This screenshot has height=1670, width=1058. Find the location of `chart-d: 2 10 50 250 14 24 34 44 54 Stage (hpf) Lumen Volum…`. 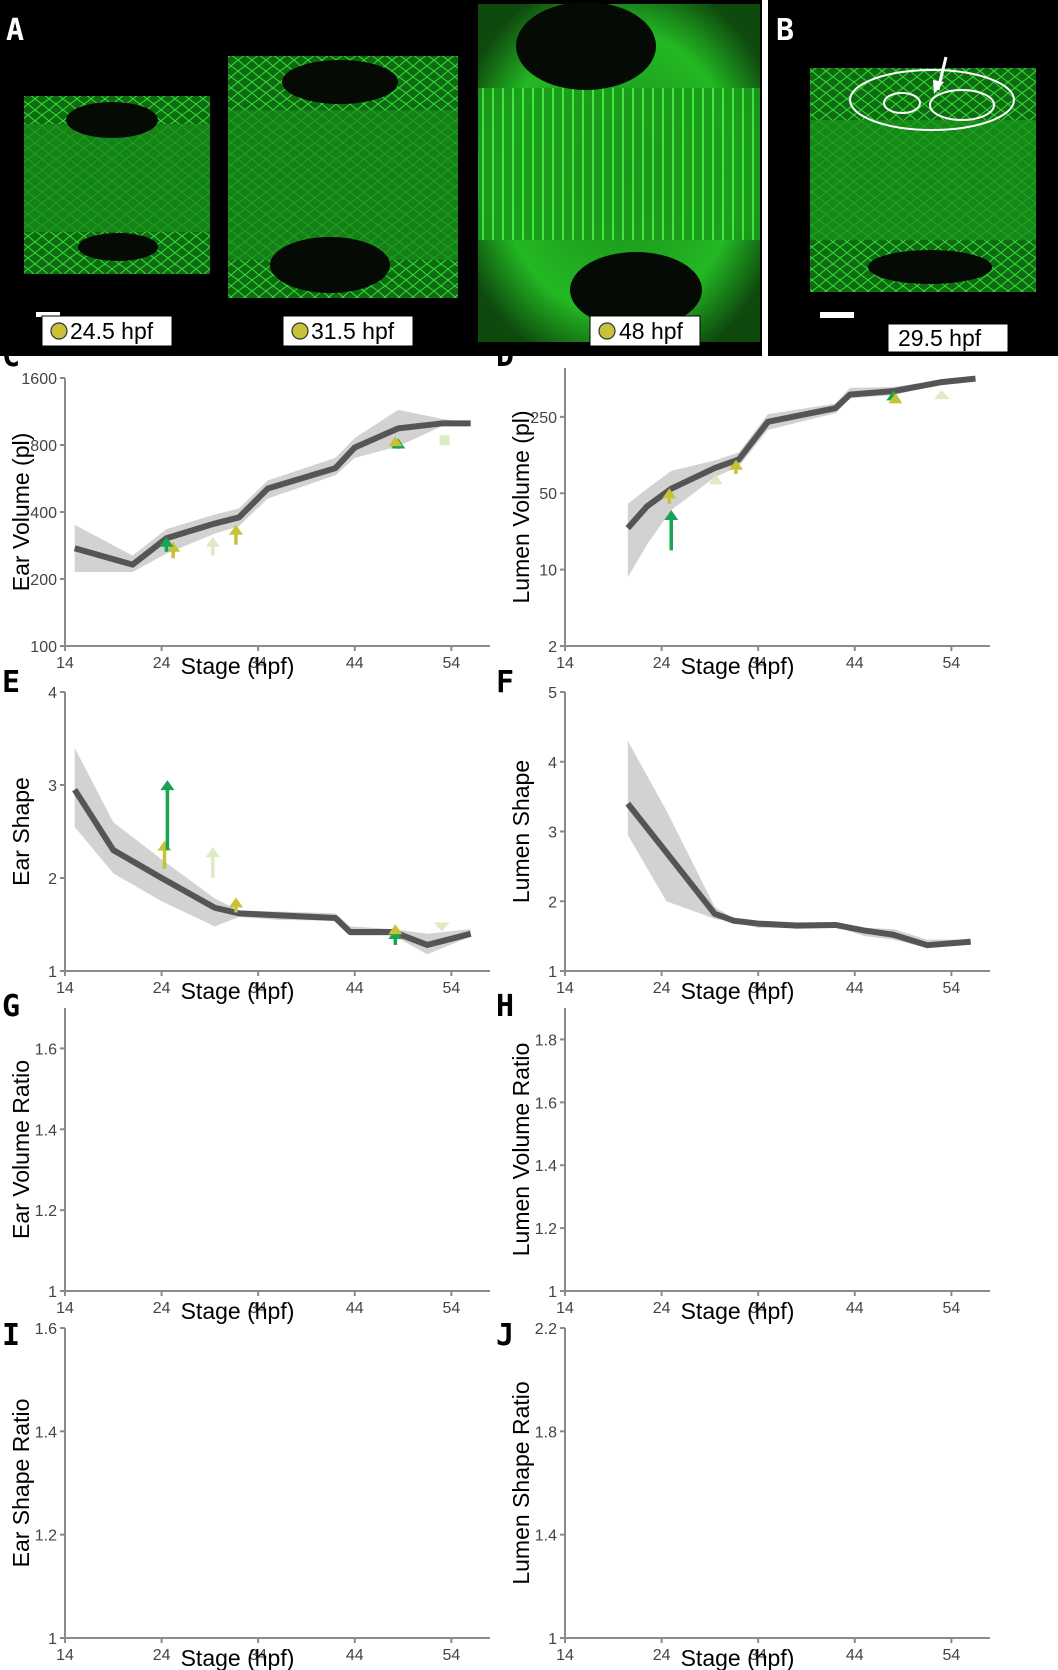

chart-d: 2 10 50 250 14 24 34 44 54 Stage (hpf) Lumen Volum… is located at coordinates (749, 523).